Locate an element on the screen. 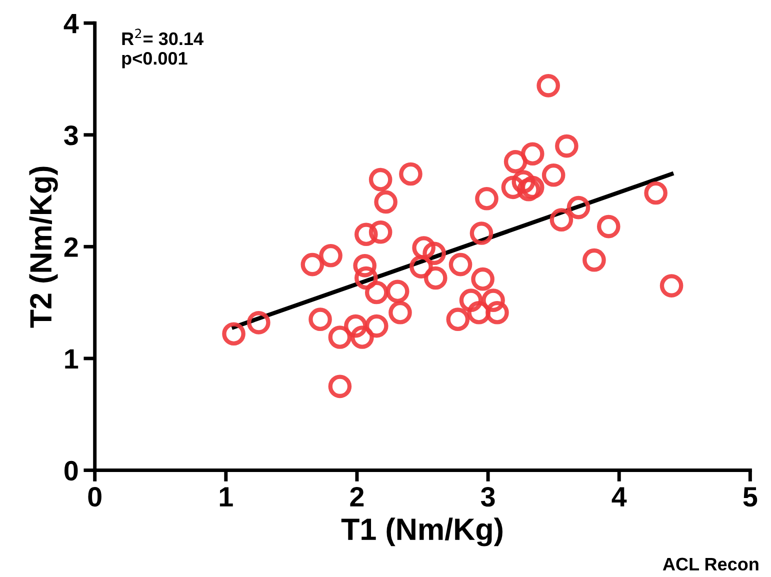 The image size is (771, 577). y-axis-title: T2 (Nm/Kg) is located at coordinates (43, 247).